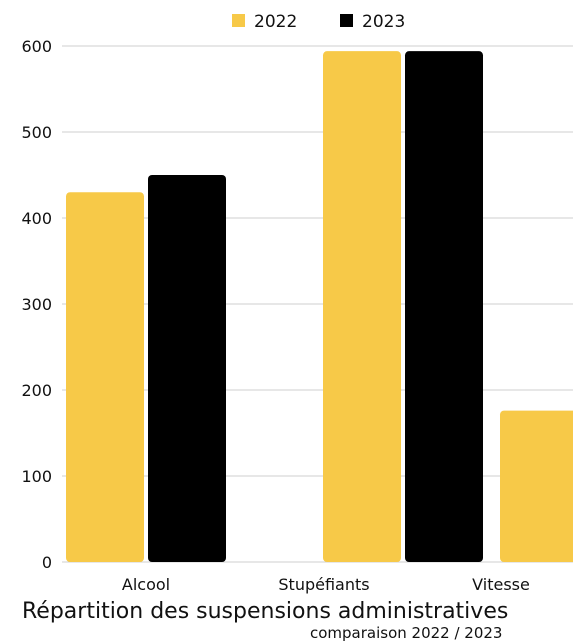  I want to click on y-tick-label: 300, so click(36, 304).